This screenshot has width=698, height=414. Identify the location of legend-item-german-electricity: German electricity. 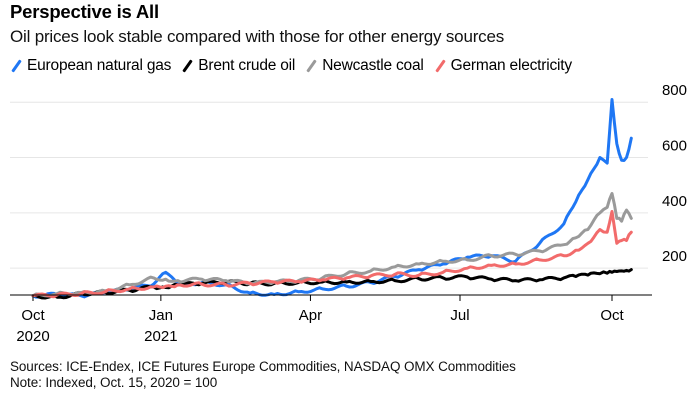
(503, 66).